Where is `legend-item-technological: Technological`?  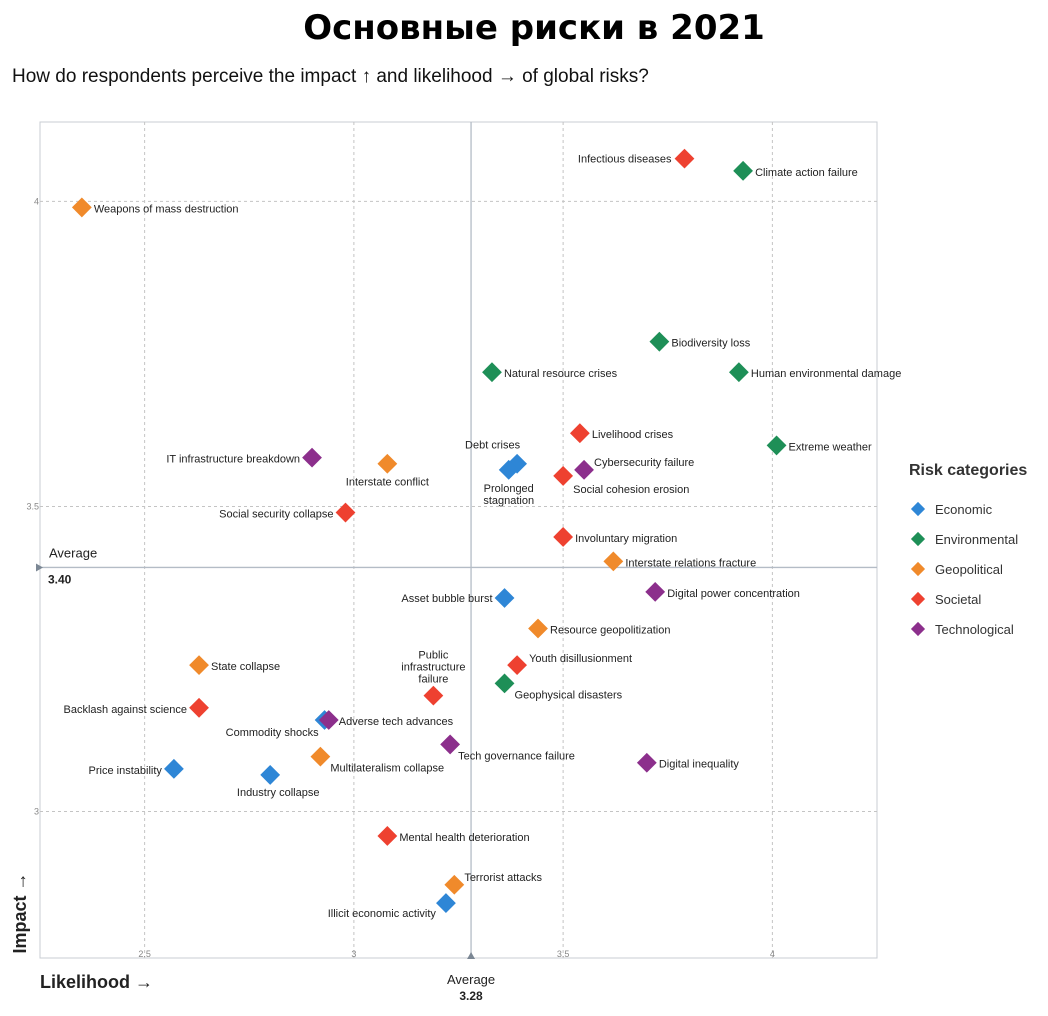
legend-item-technological: Technological is located at coordinates (968, 629).